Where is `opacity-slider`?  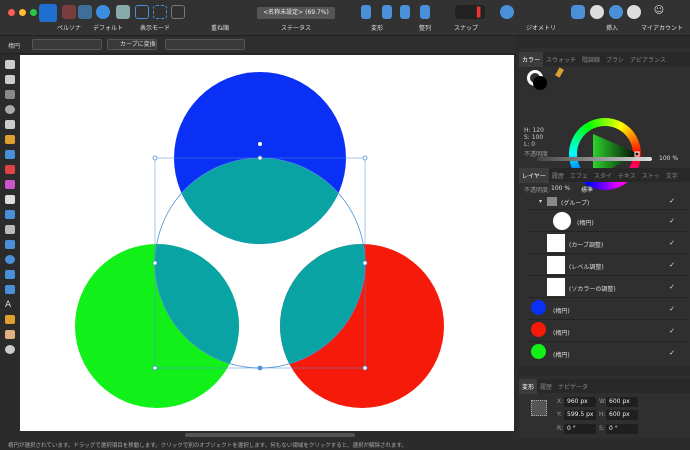 opacity-slider is located at coordinates (594, 159).